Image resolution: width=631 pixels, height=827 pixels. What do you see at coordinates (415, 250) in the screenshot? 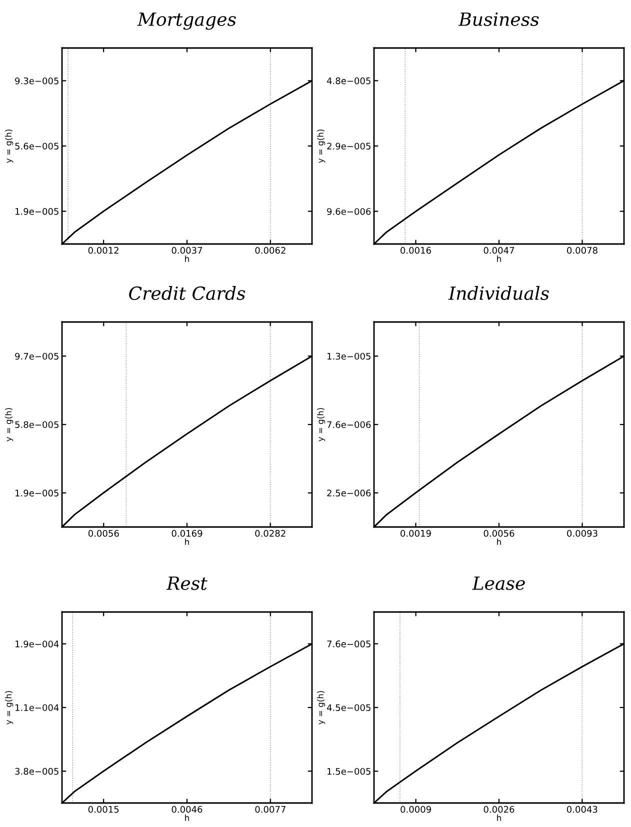
I see `x-tick-label: 0.0016` at bounding box center [415, 250].